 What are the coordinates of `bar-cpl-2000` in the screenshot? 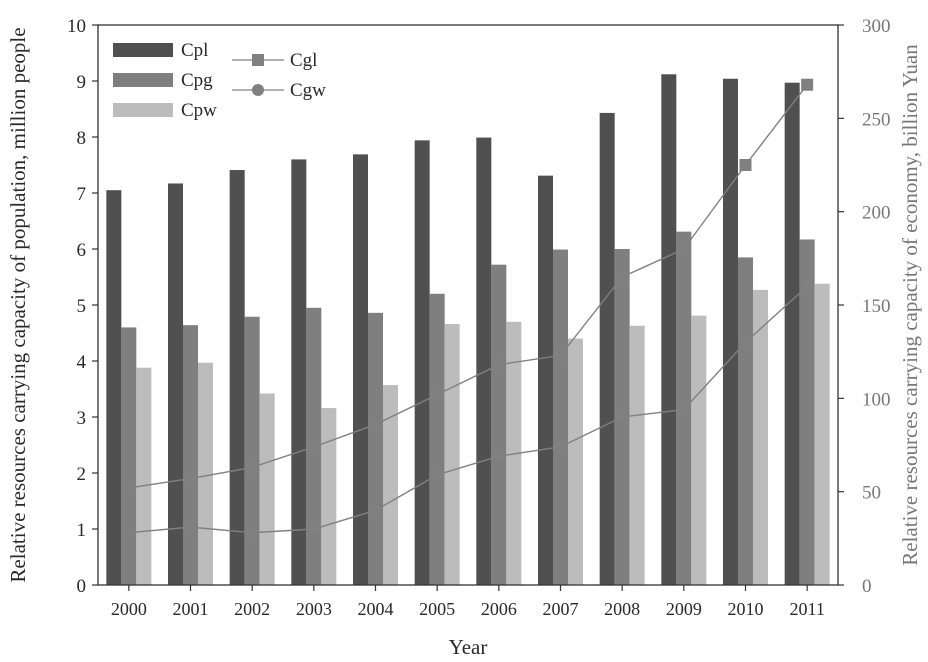 It's located at (114, 387).